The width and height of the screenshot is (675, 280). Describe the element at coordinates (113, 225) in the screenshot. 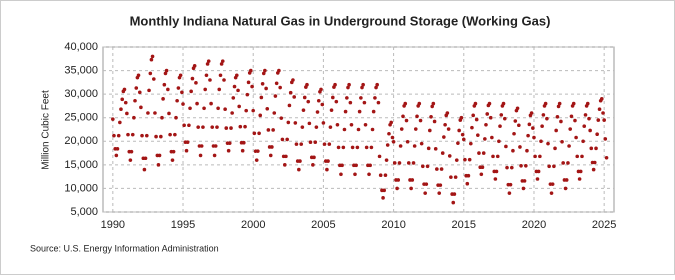

I see `x-tick-label: 1990` at that location.